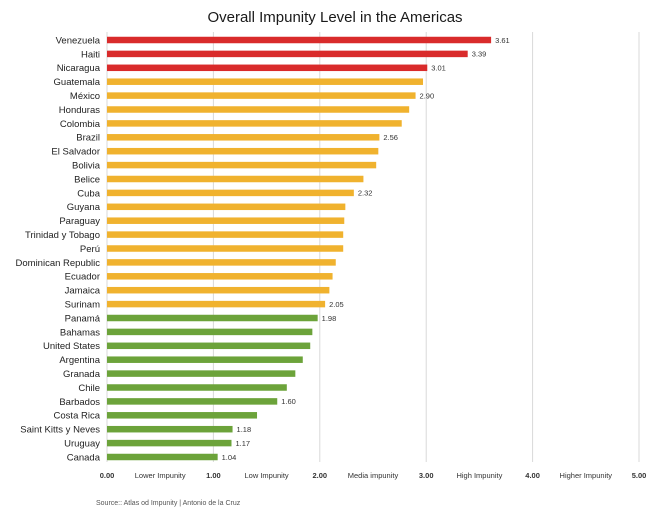 The width and height of the screenshot is (670, 516). Describe the element at coordinates (62, 235) in the screenshot. I see `category-label: Trinidad y Tobago` at that location.